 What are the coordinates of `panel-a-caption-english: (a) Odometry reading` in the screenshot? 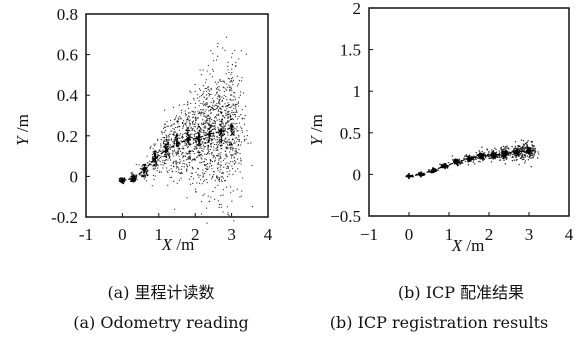 It's located at (161, 322).